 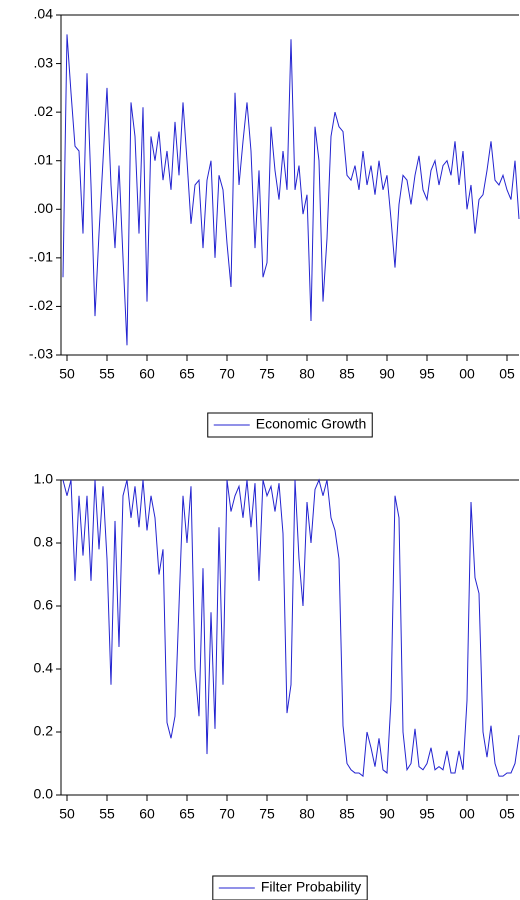 What do you see at coordinates (41, 257) in the screenshot?
I see `y-tick-label: -.01` at bounding box center [41, 257].